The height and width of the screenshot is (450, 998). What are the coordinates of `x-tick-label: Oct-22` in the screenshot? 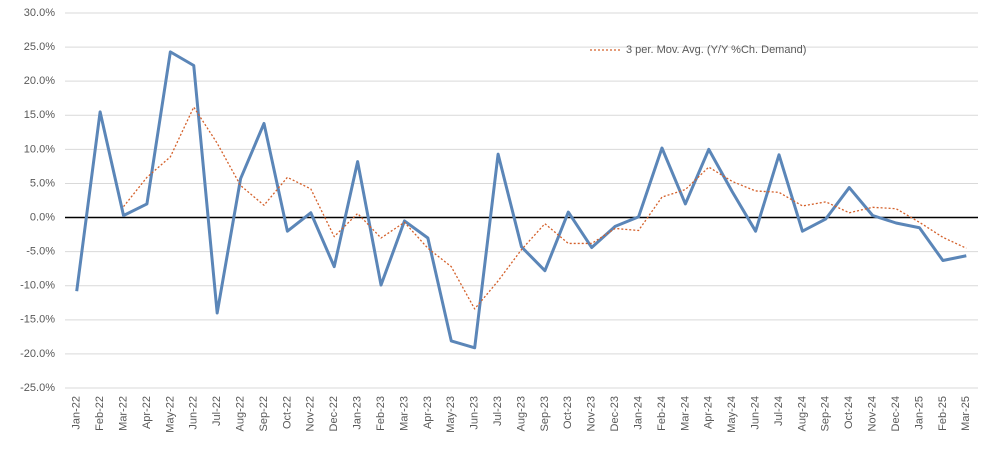 It's located at (287, 412).